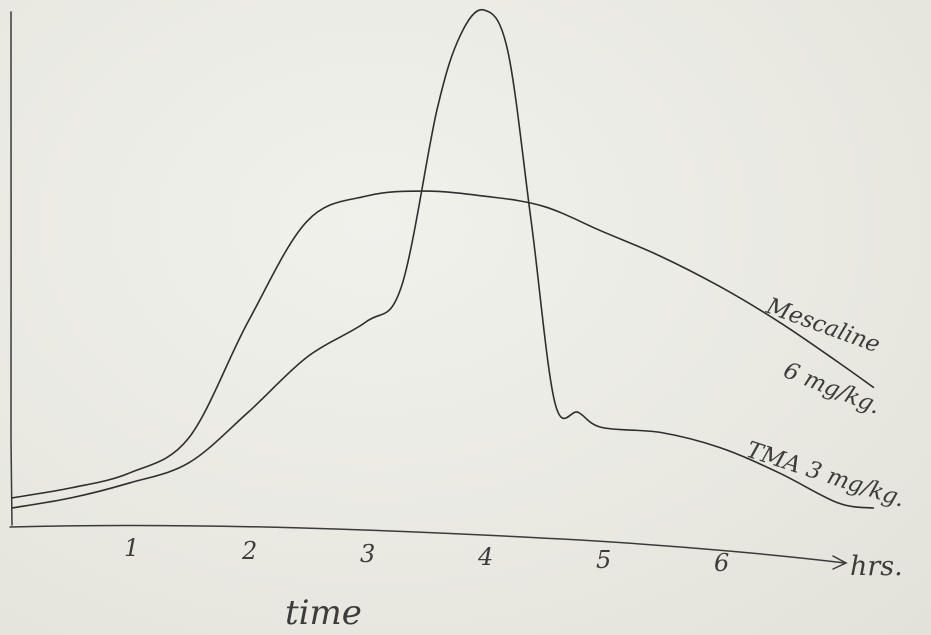 Image resolution: width=931 pixels, height=635 pixels. Describe the element at coordinates (249, 551) in the screenshot. I see `x-tick-label-2: 2` at that location.